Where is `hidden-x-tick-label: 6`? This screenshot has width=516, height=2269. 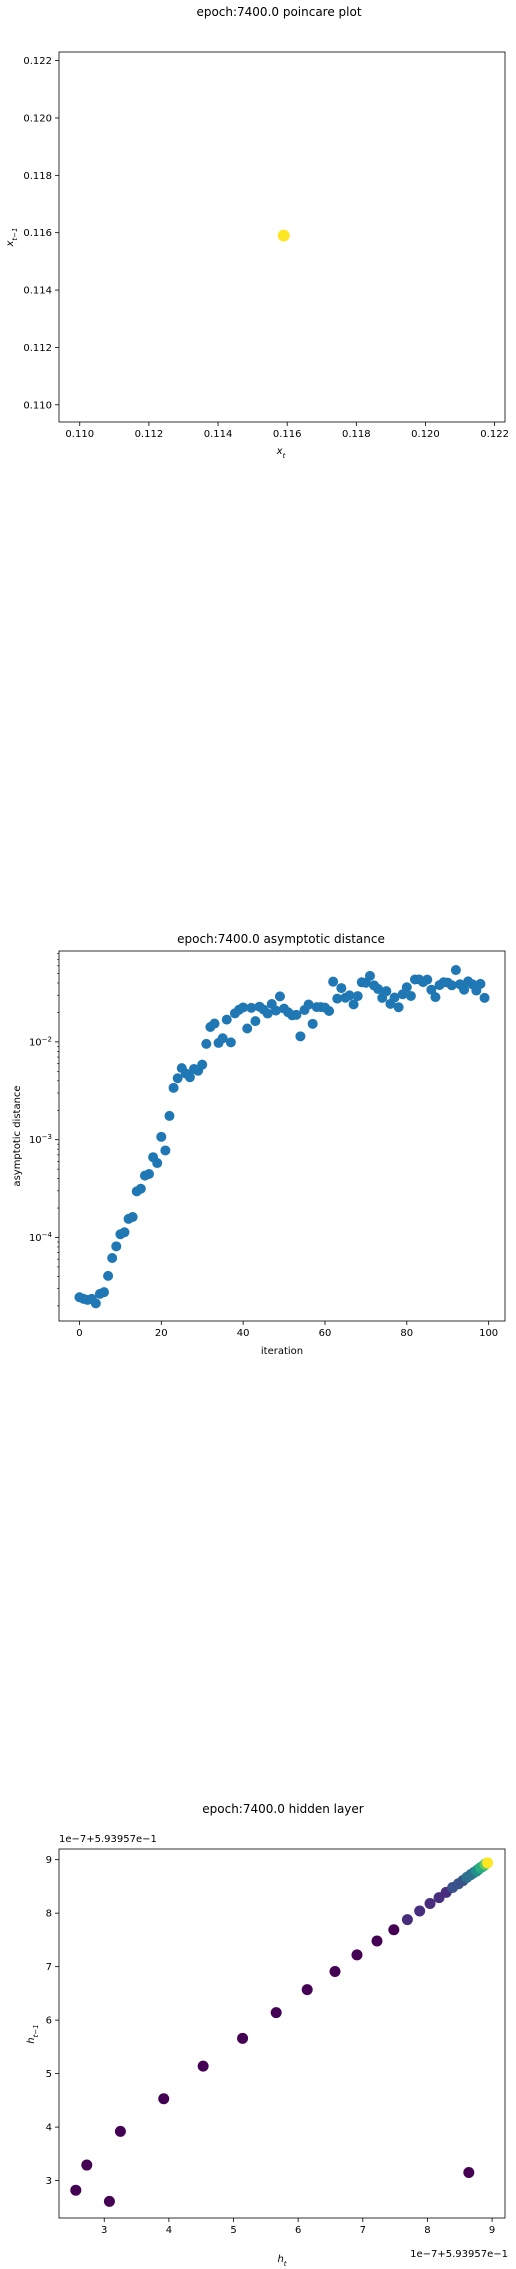 hidden-x-tick-label: 6 is located at coordinates (298, 2230).